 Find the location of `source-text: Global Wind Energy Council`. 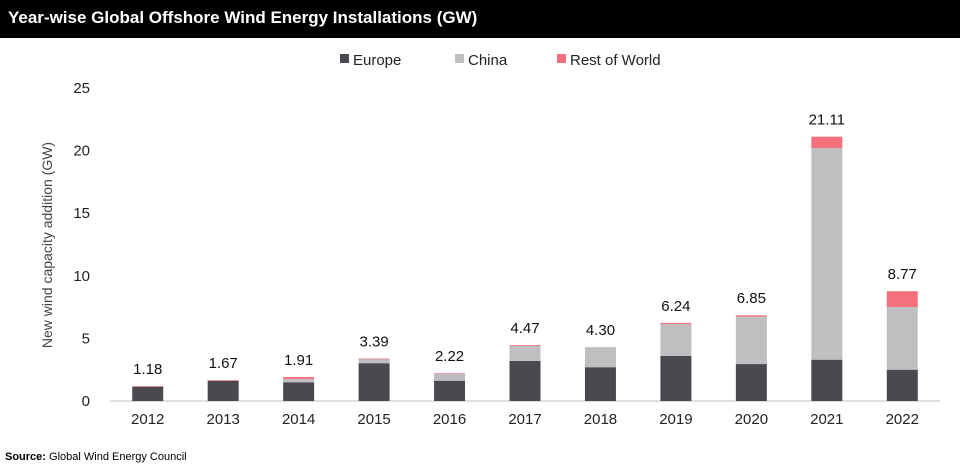

source-text: Global Wind Energy Council is located at coordinates (118, 457).